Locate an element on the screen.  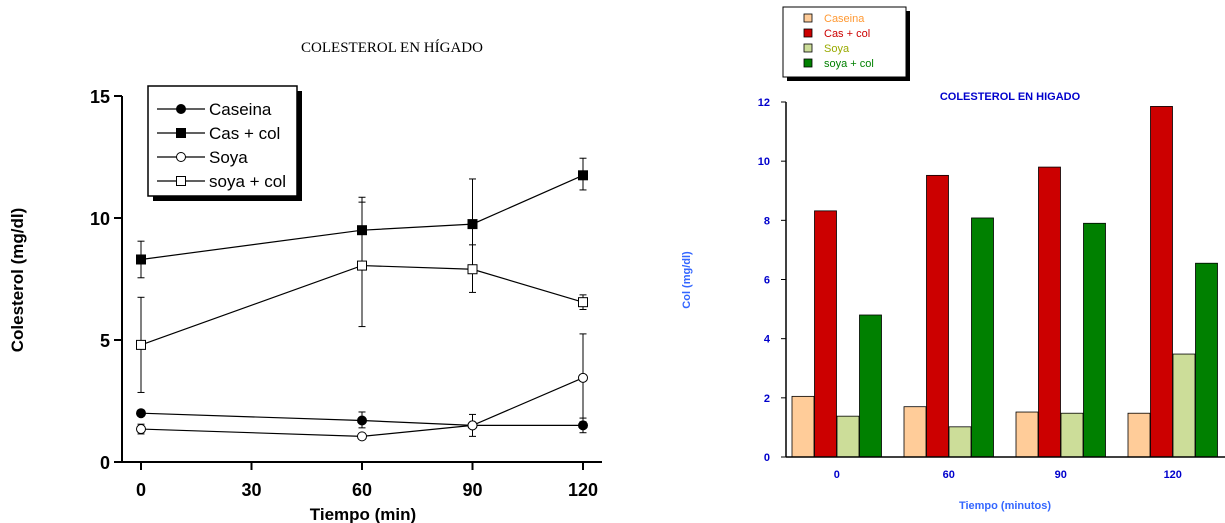
series-caseina is located at coordinates (362, 421).